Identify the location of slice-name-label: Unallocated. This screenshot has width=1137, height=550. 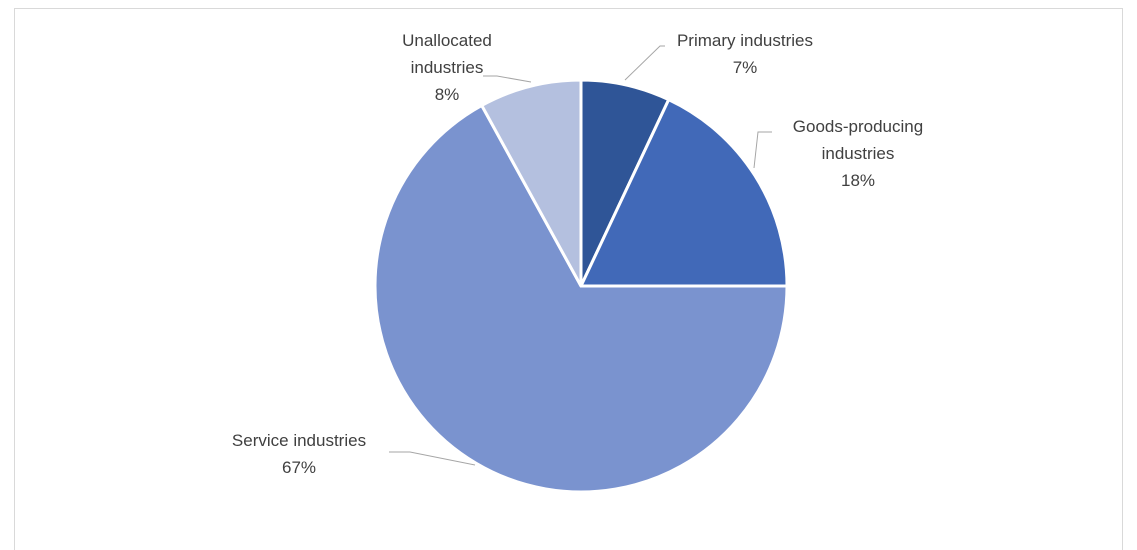
(447, 40).